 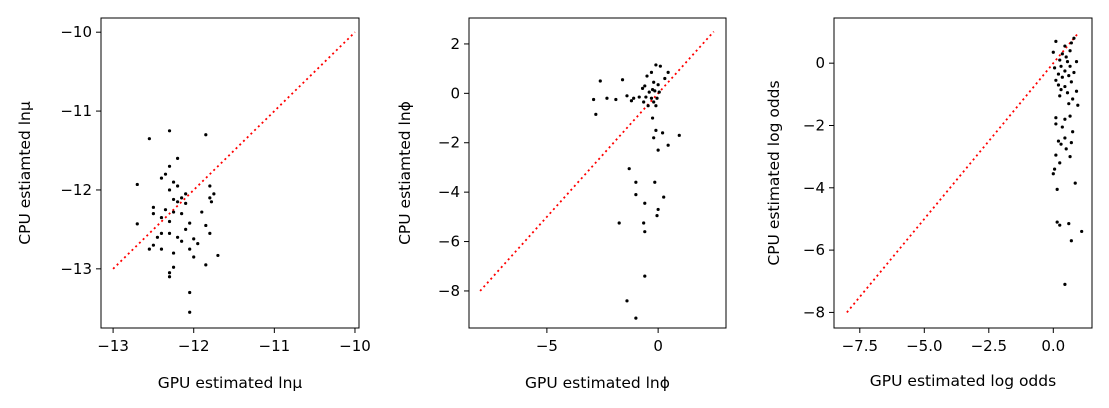 I want to click on y-tick-label: −10, so click(x=76, y=32).